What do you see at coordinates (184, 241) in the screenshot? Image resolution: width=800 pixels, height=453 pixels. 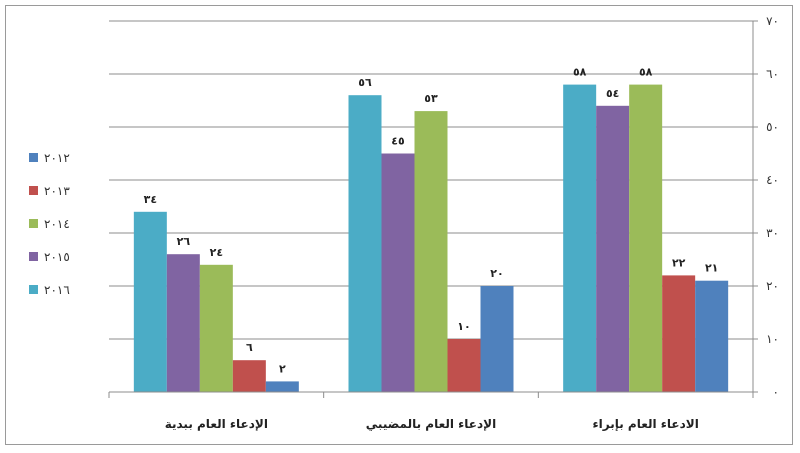 I see `data-label: ٢٦` at bounding box center [184, 241].